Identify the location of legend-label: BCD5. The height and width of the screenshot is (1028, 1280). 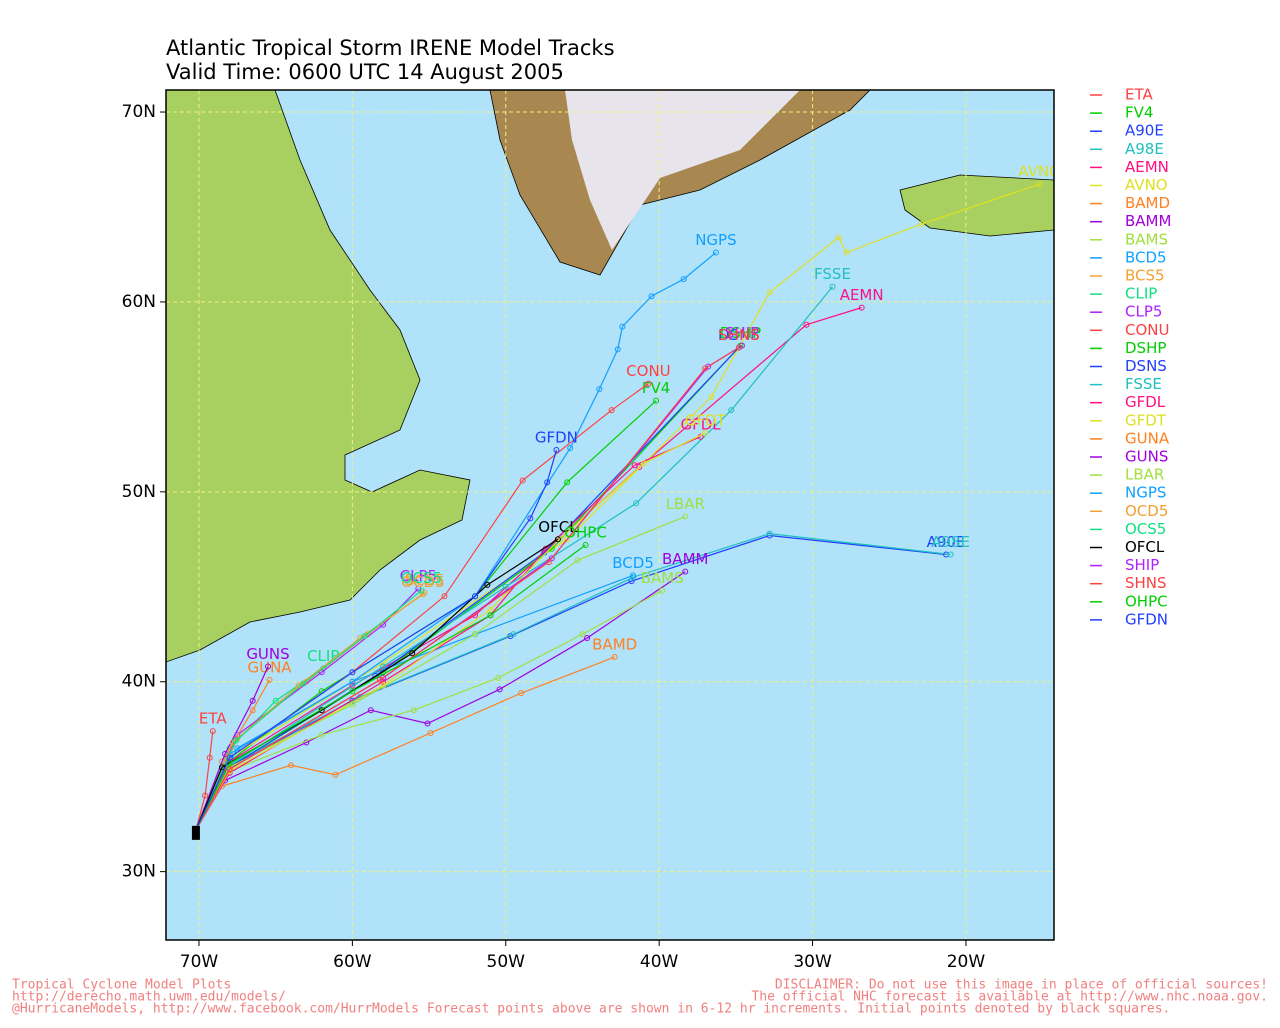
(1146, 257).